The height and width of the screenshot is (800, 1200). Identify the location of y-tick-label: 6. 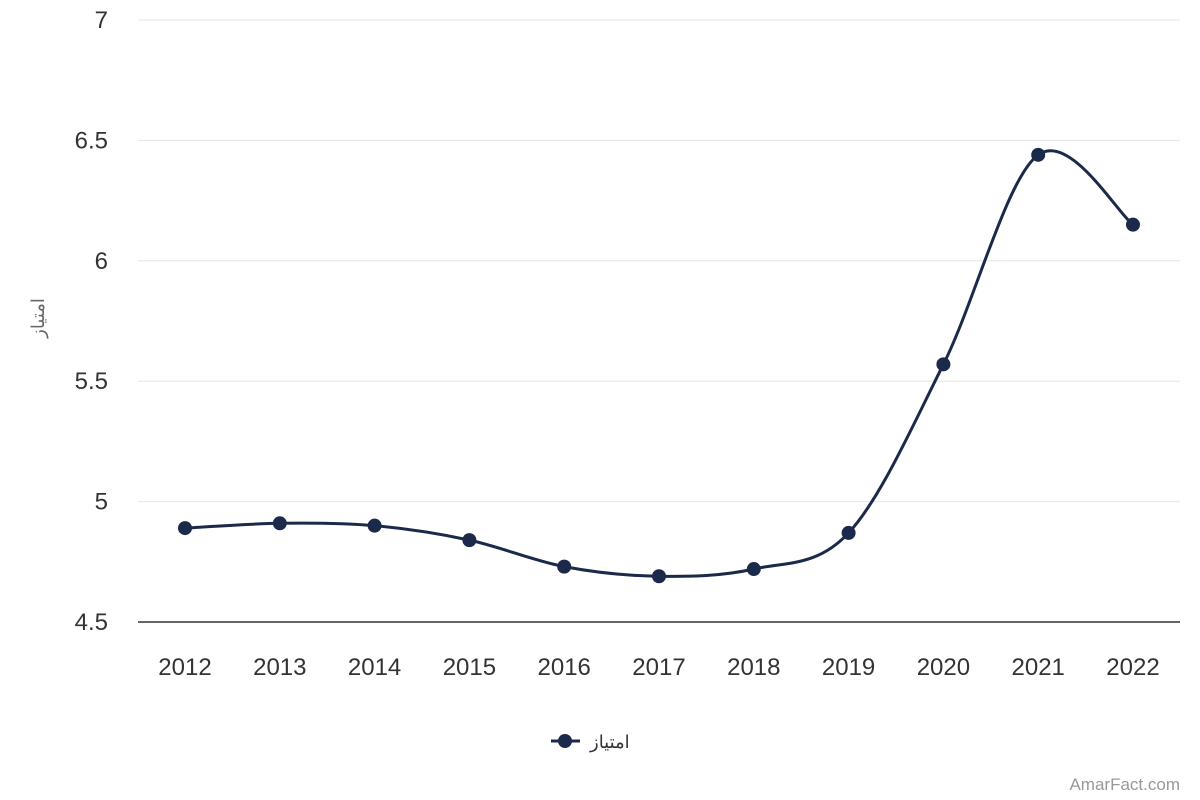
(101, 261).